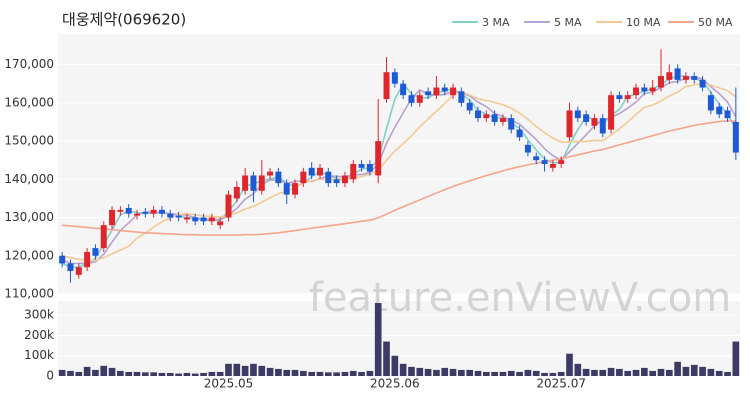 This screenshot has width=750, height=400. What do you see at coordinates (29, 102) in the screenshot?
I see `y-tick-label: 160,000` at bounding box center [29, 102].